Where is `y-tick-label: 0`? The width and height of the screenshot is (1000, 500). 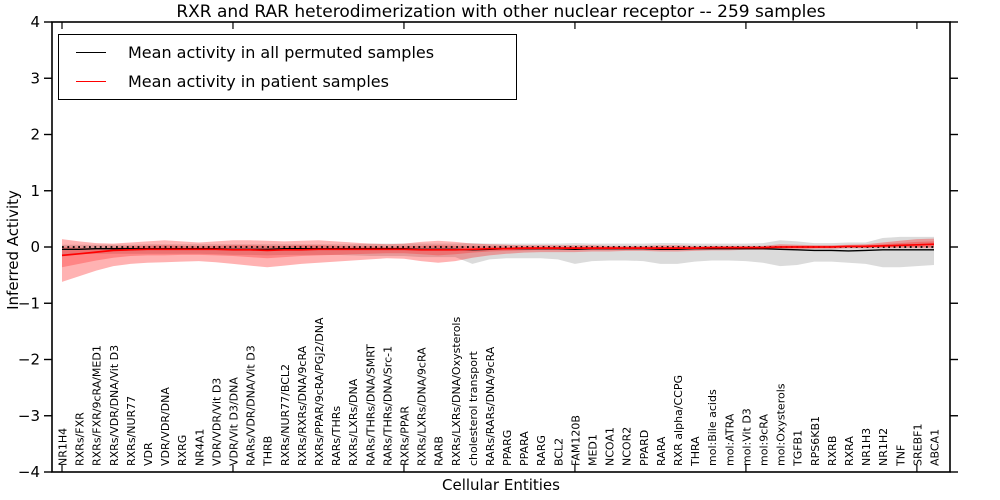 y-tick-label: 0 is located at coordinates (35, 247).